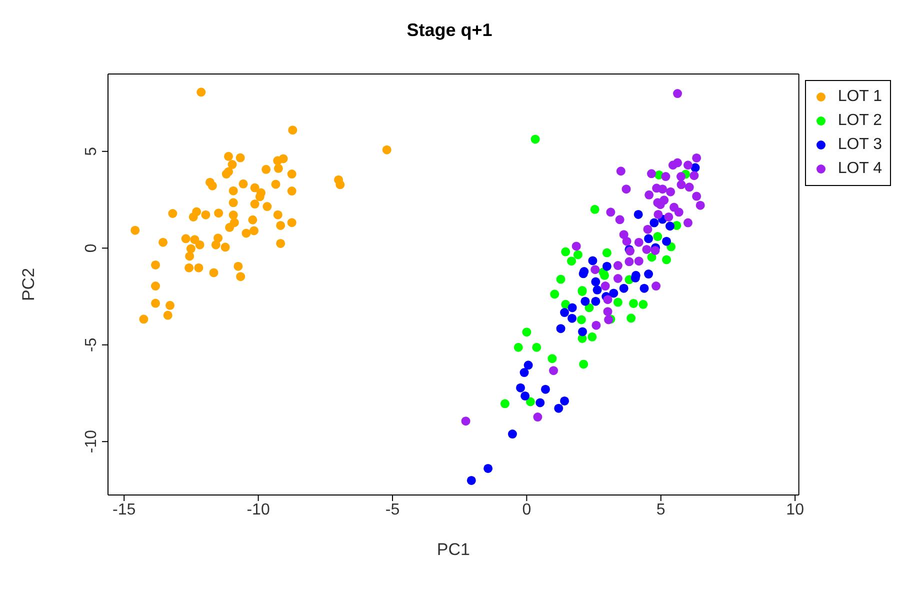  What do you see at coordinates (661, 509) in the screenshot?
I see `x-tick-label: 5` at bounding box center [661, 509].